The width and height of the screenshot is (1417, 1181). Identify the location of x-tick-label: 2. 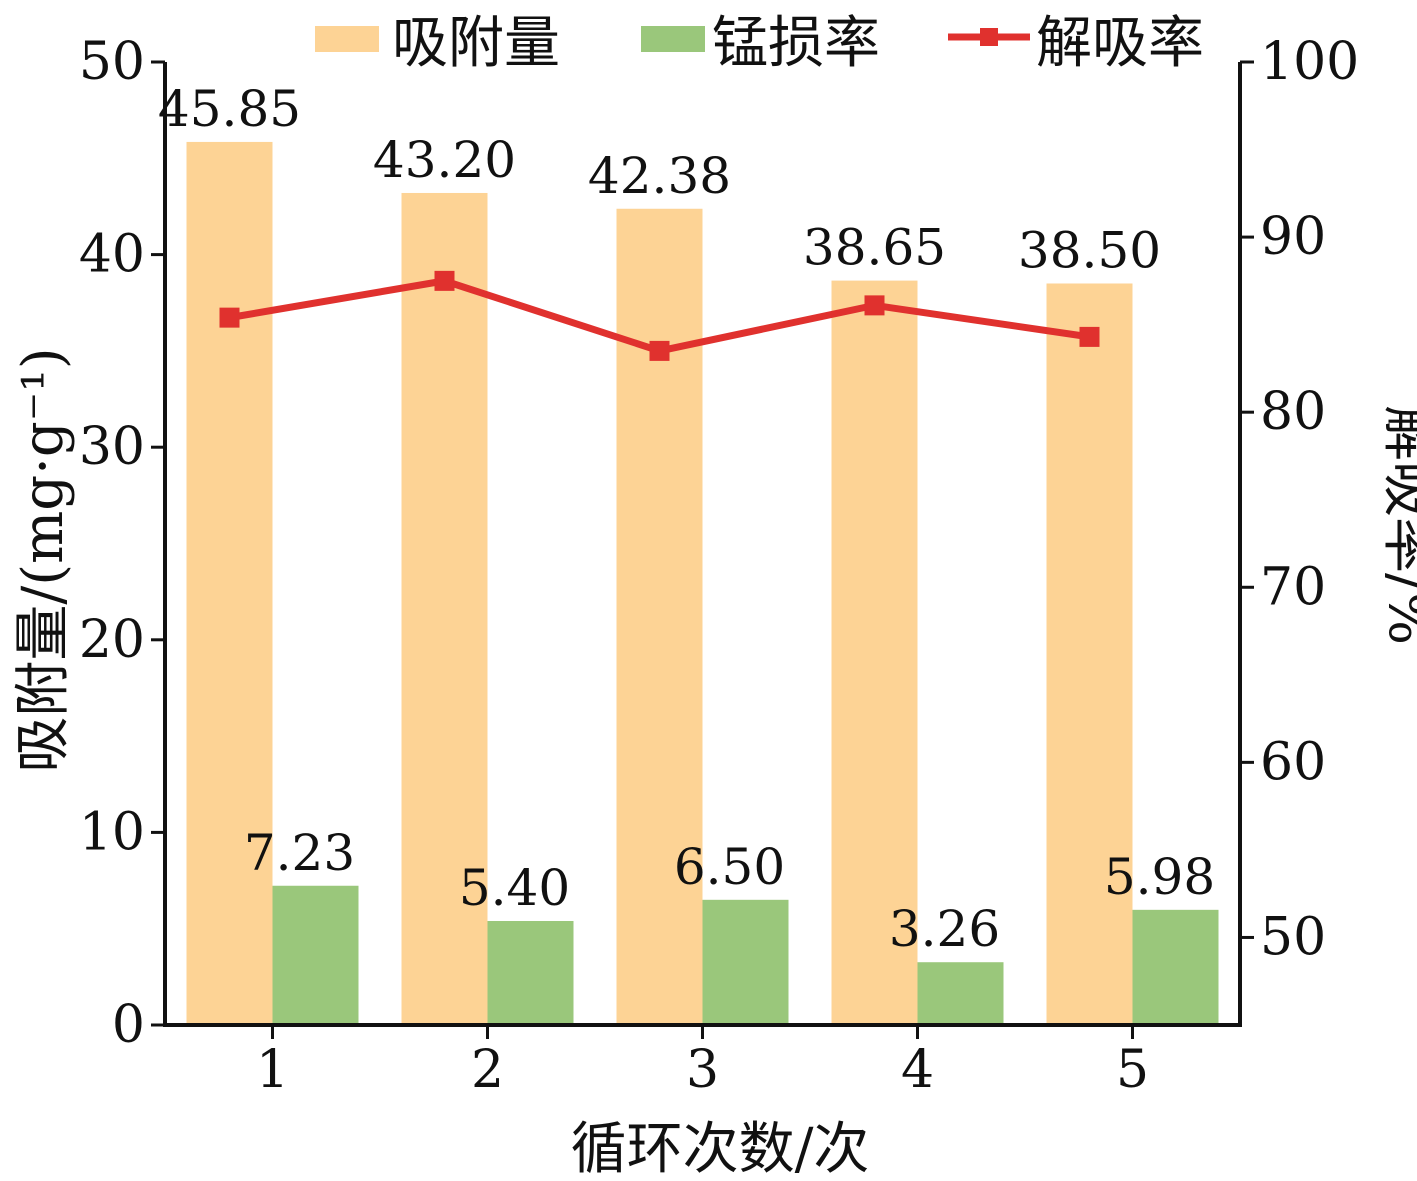
(487, 1070).